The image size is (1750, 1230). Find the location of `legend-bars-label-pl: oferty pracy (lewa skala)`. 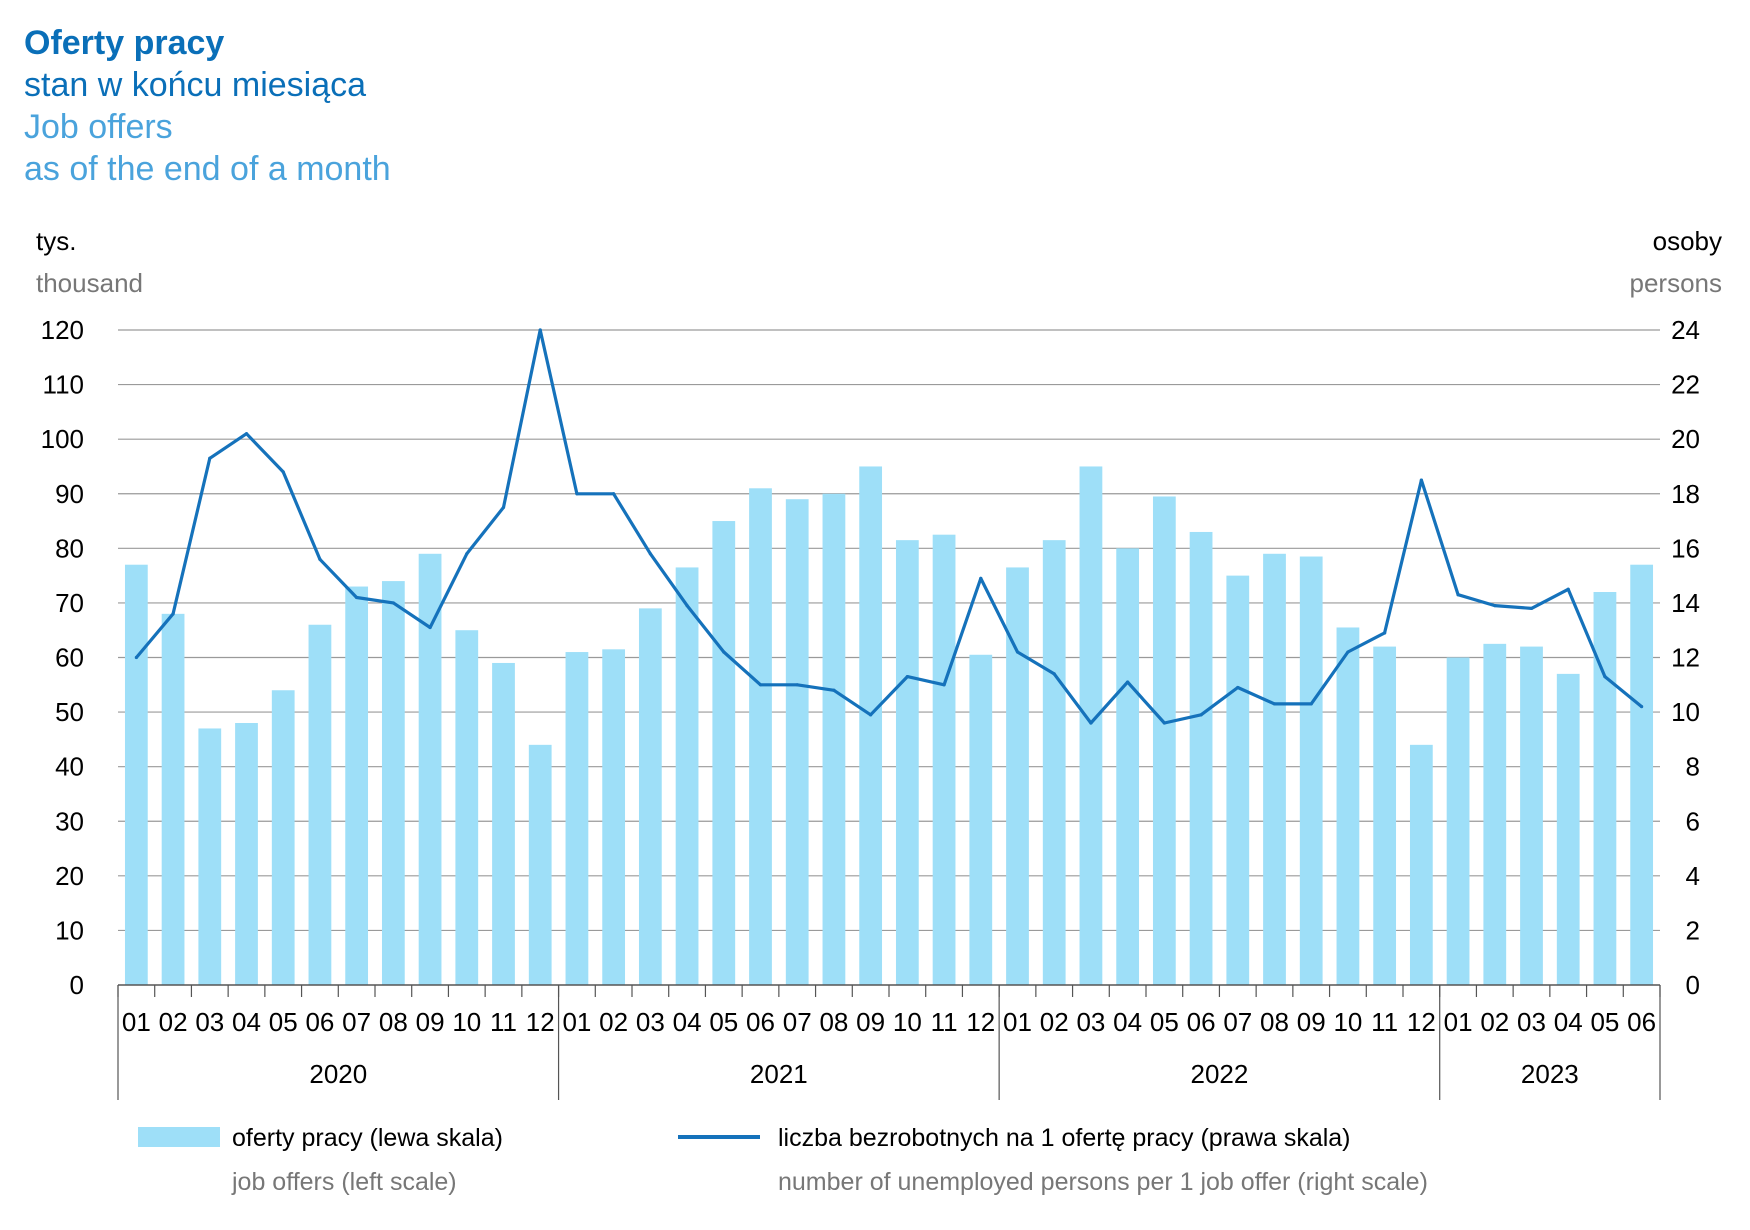

legend-bars-label-pl: oferty pracy (lewa skala) is located at coordinates (367, 1138).